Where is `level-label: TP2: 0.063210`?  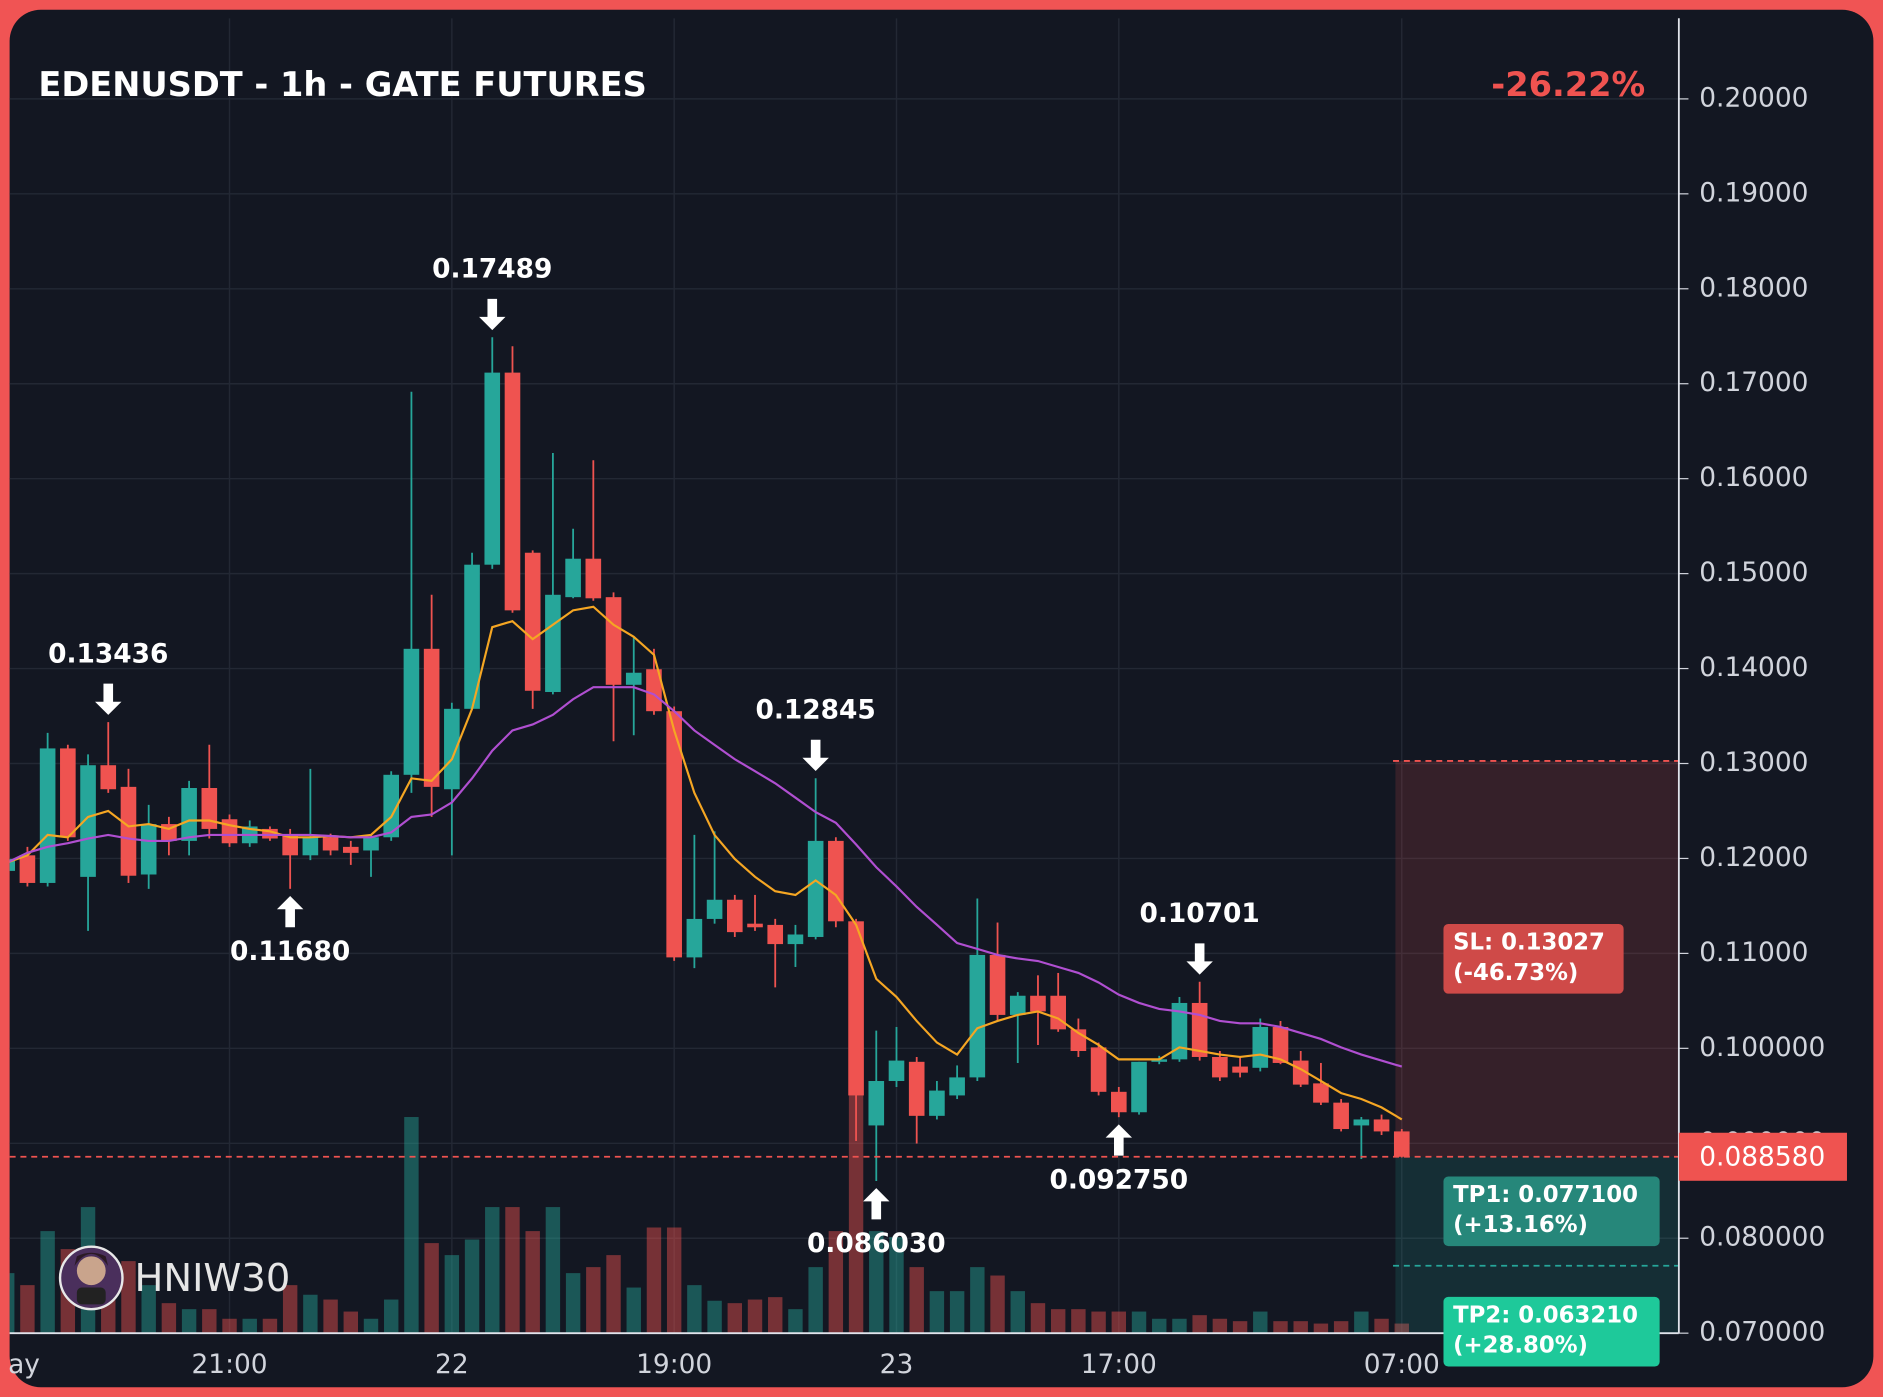 level-label: TP2: 0.063210 is located at coordinates (1545, 1316).